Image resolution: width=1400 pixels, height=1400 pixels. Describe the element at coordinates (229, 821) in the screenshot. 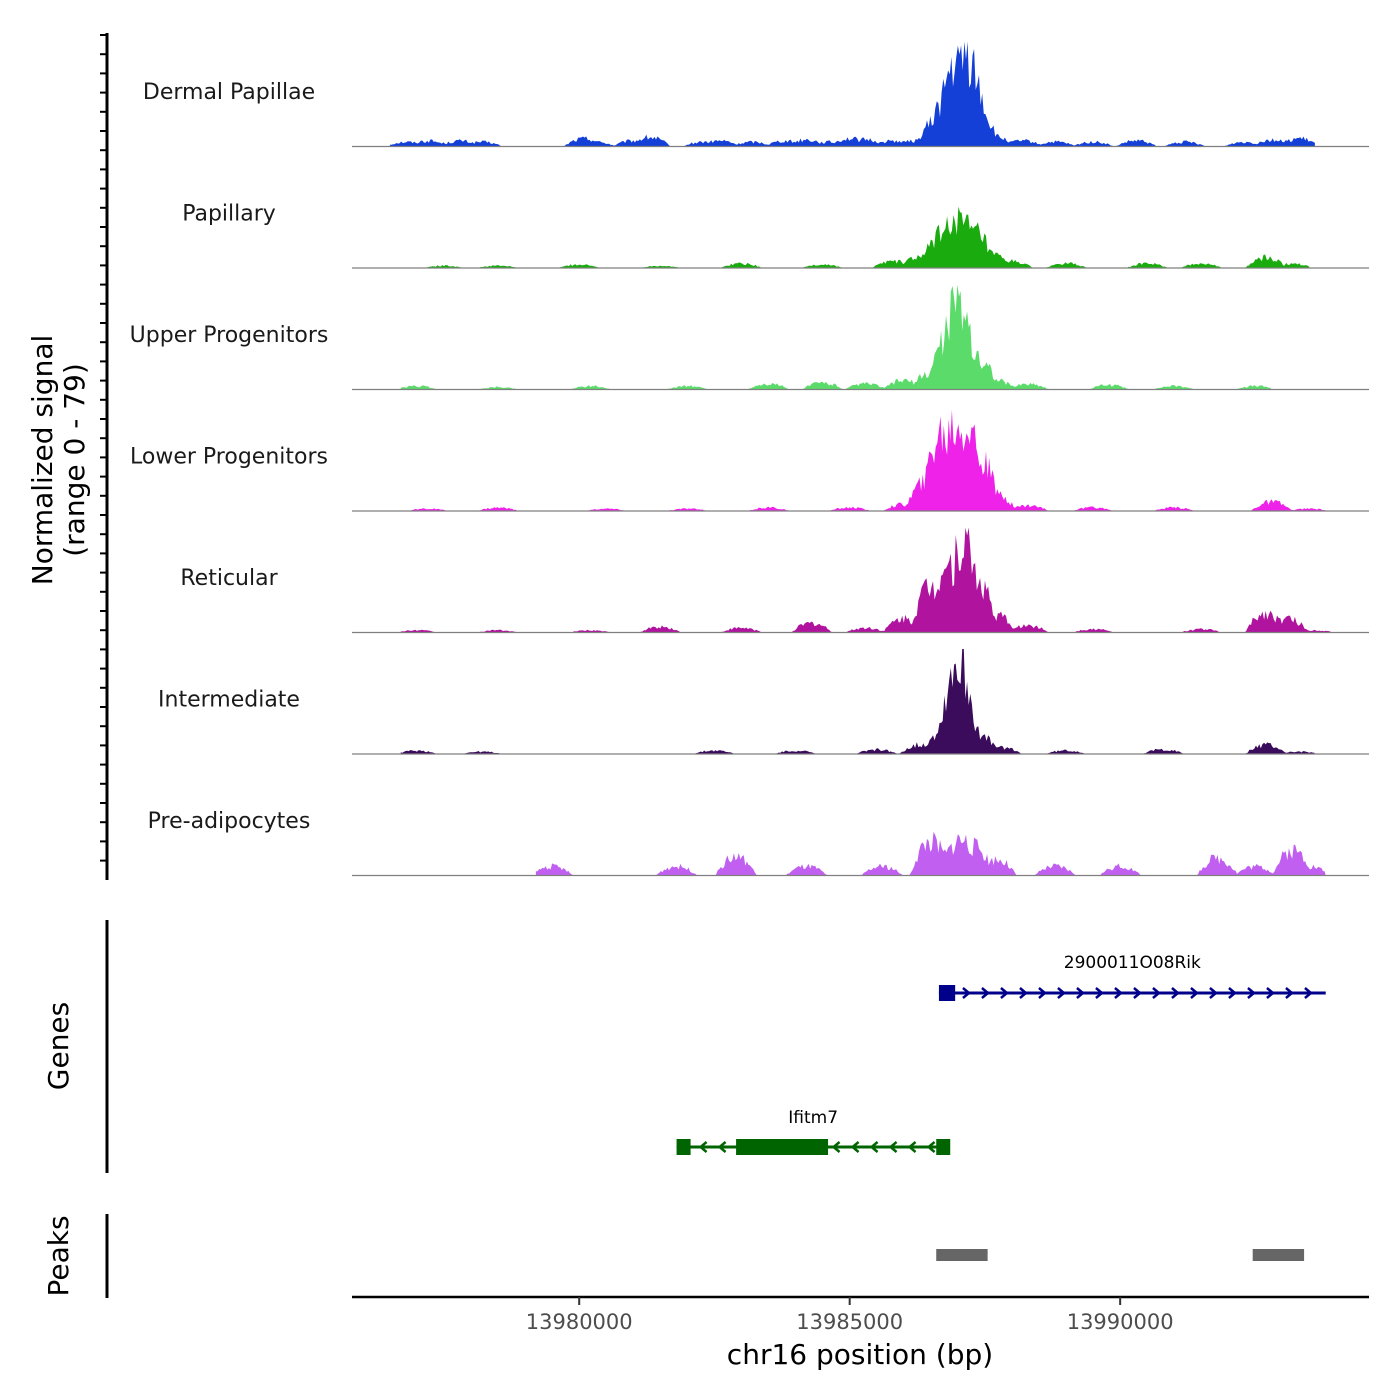

I see `track-label: Pre-adipocytes` at that location.